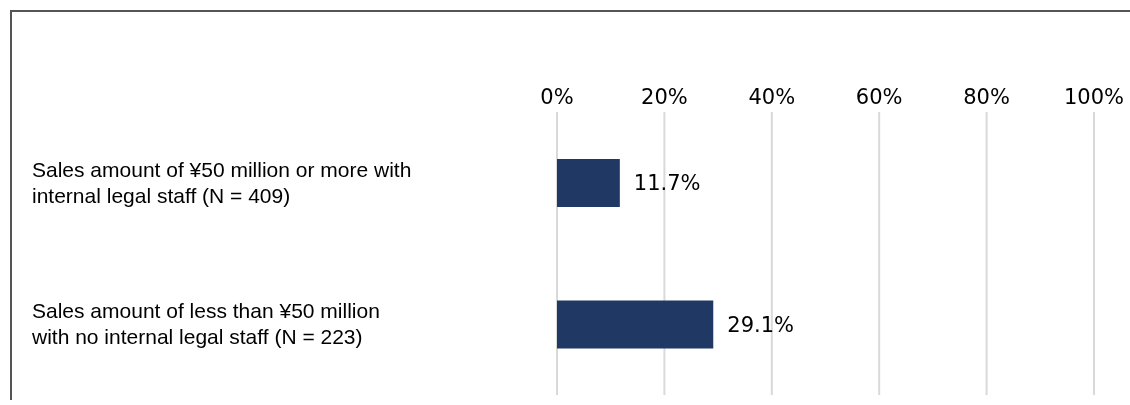 The width and height of the screenshot is (1130, 405). What do you see at coordinates (760, 324) in the screenshot?
I see `data-label: 29.1%` at bounding box center [760, 324].